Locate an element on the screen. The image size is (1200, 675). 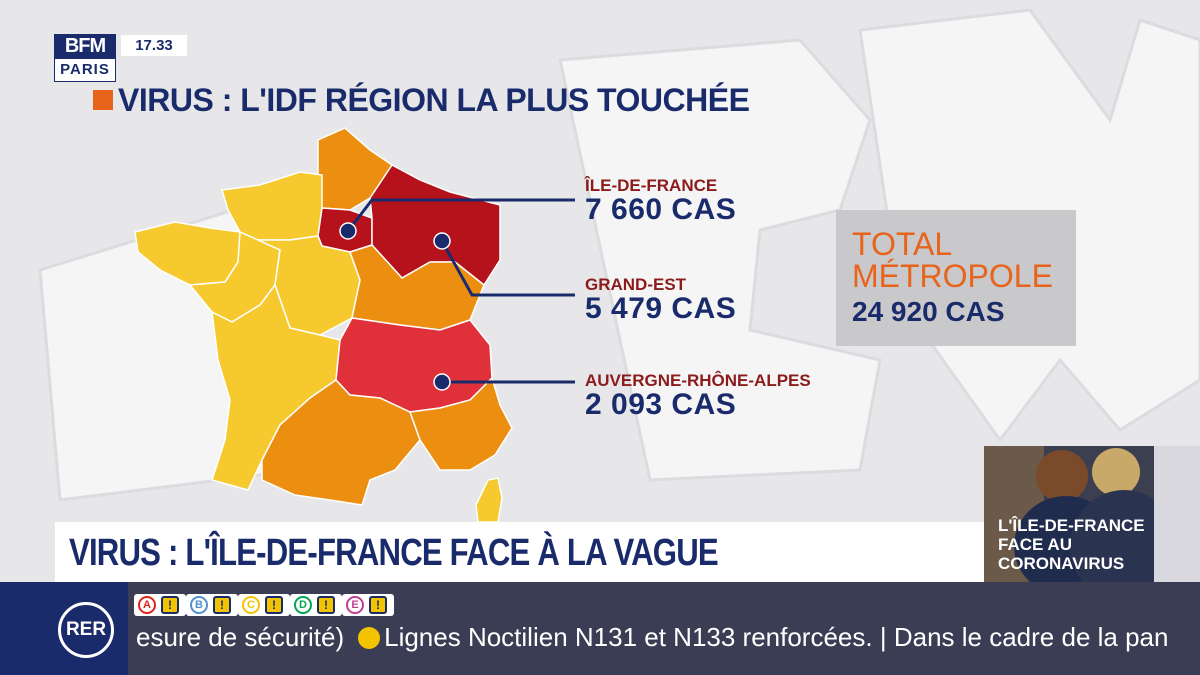
region-bourgogne is located at coordinates (417, 287).